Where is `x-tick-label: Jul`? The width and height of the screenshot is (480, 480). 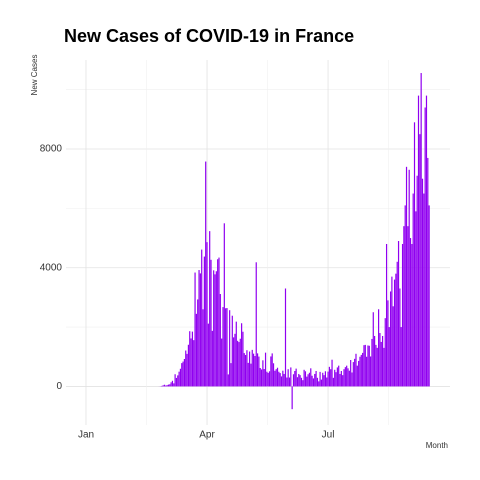 x-tick-label: Jul is located at coordinates (328, 435).